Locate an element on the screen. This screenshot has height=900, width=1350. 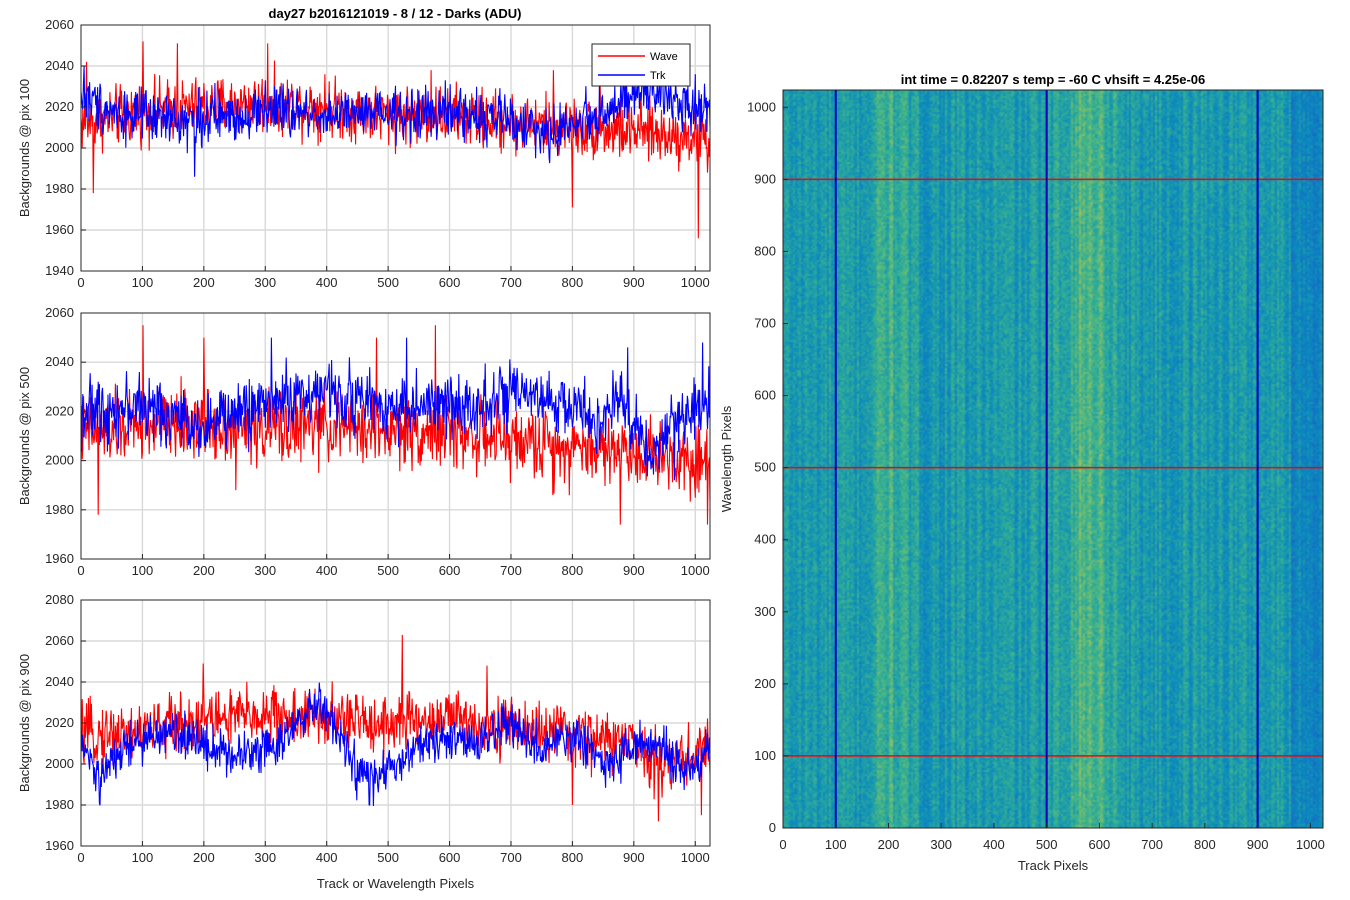
legend-label-wave: Wave is located at coordinates (664, 57).